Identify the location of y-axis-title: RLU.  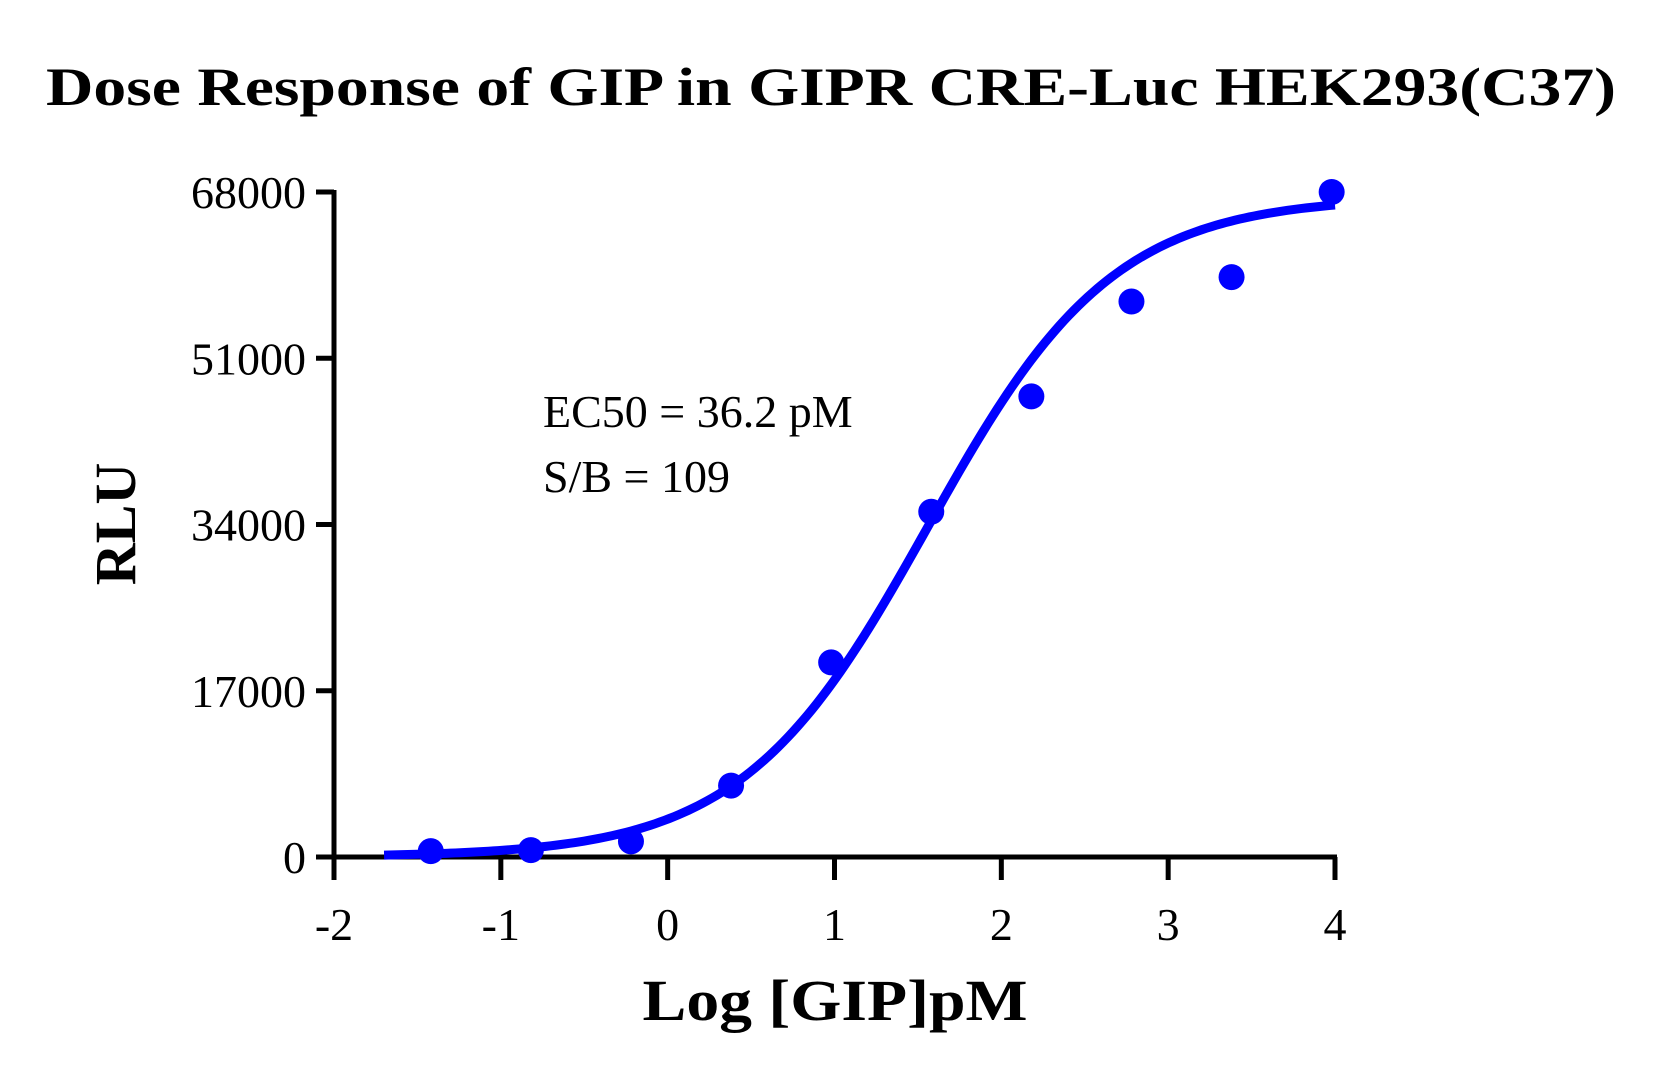
(115, 524).